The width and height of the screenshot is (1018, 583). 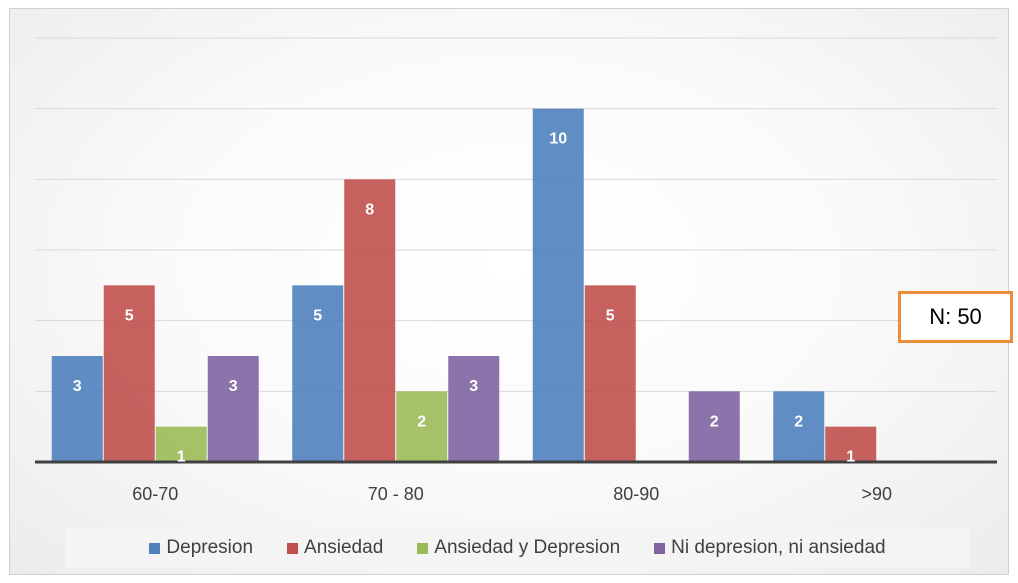 What do you see at coordinates (210, 547) in the screenshot?
I see `legend-label: Depresion` at bounding box center [210, 547].